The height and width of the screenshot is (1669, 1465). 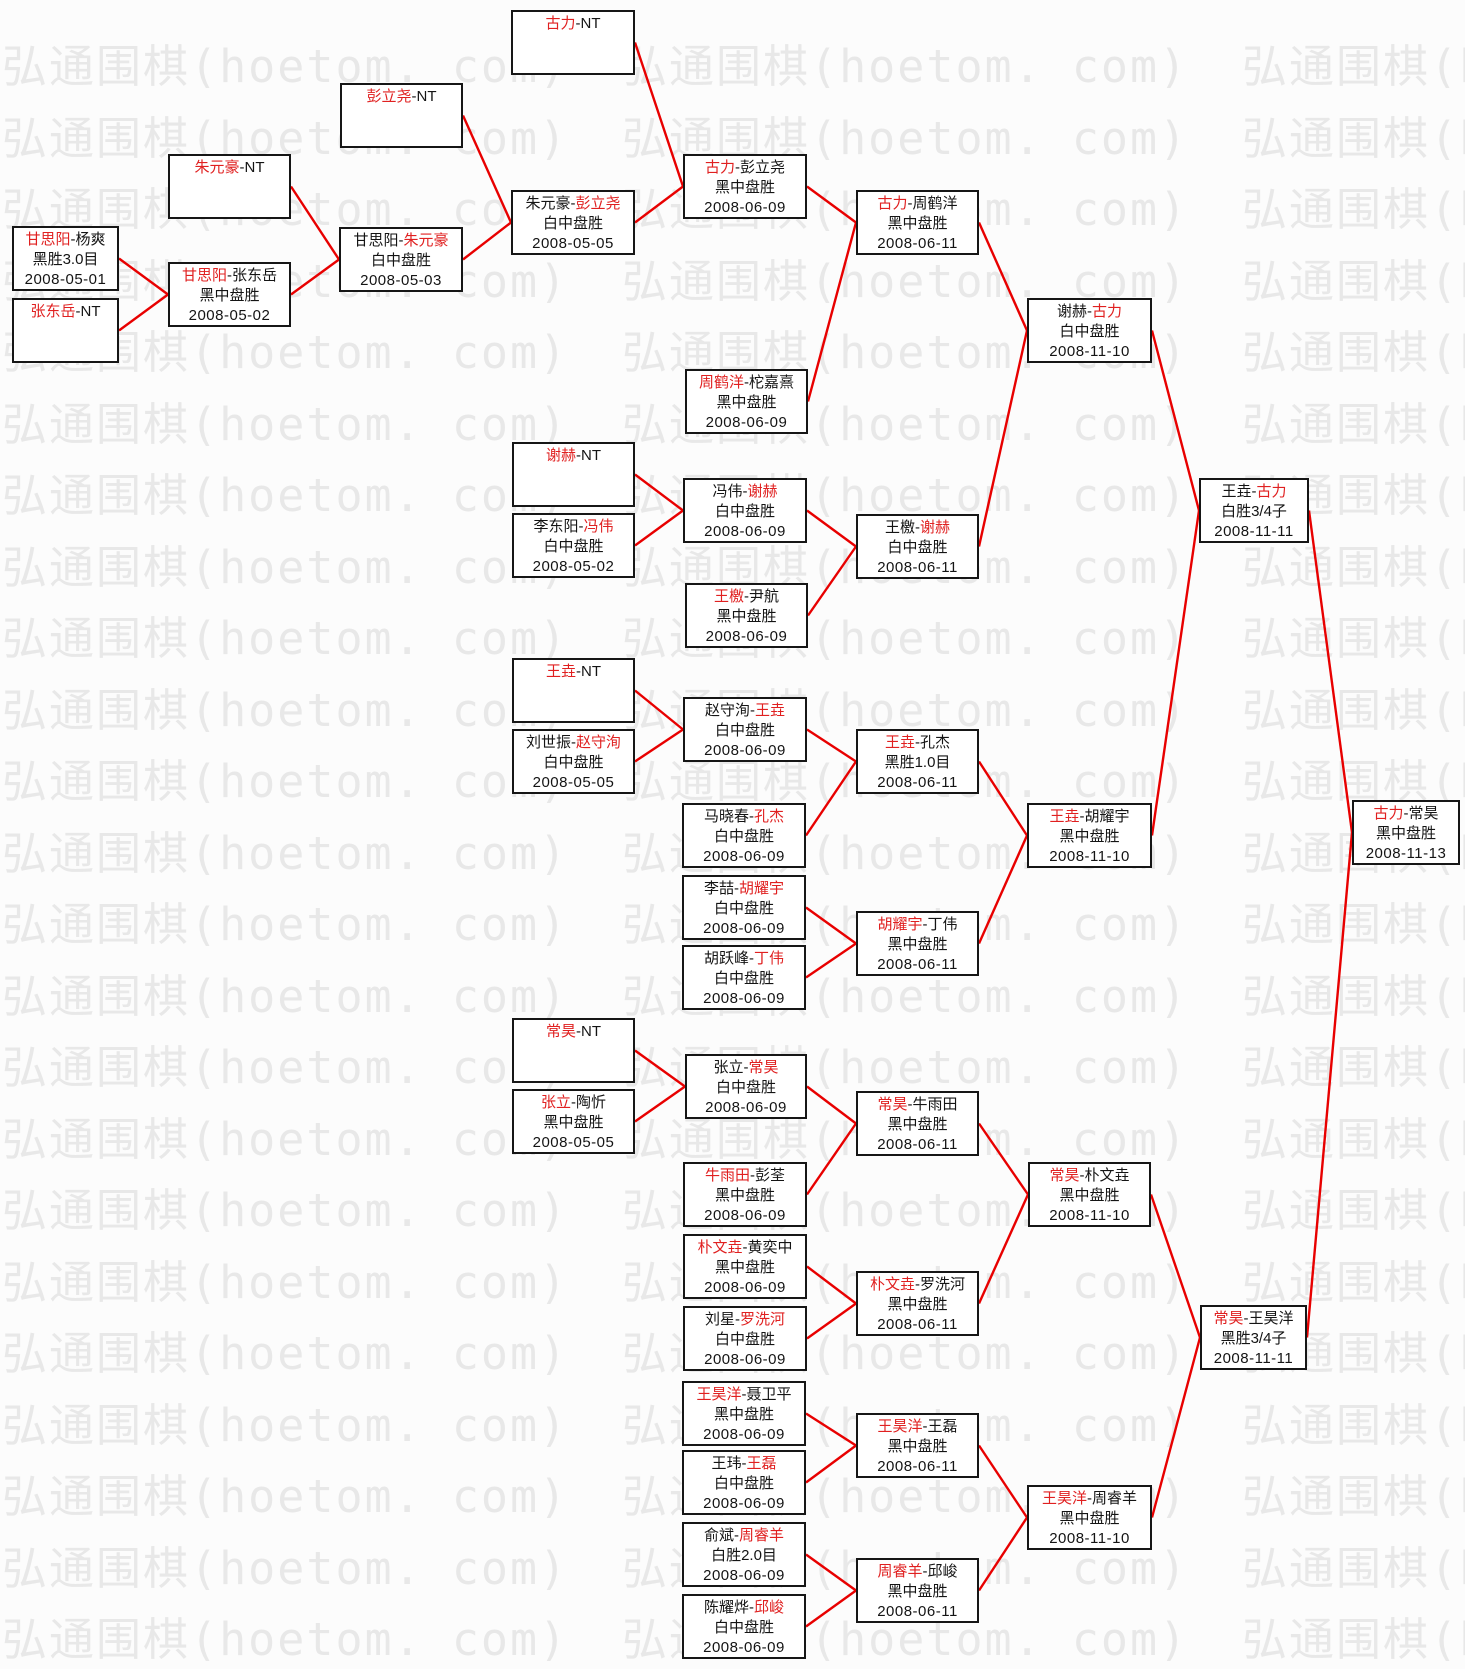 What do you see at coordinates (426, 96) in the screenshot?
I see `player-2-name: NT` at bounding box center [426, 96].